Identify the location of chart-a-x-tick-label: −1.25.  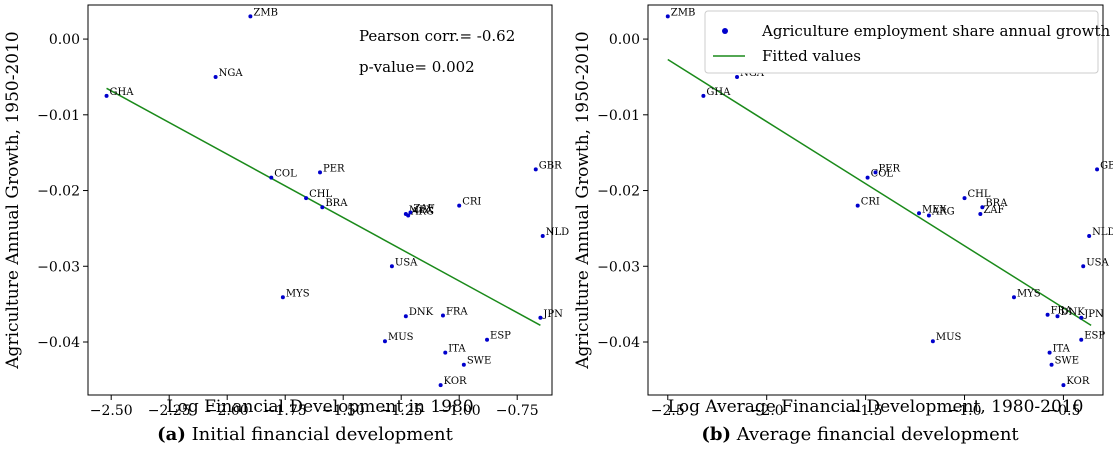
(401, 411).